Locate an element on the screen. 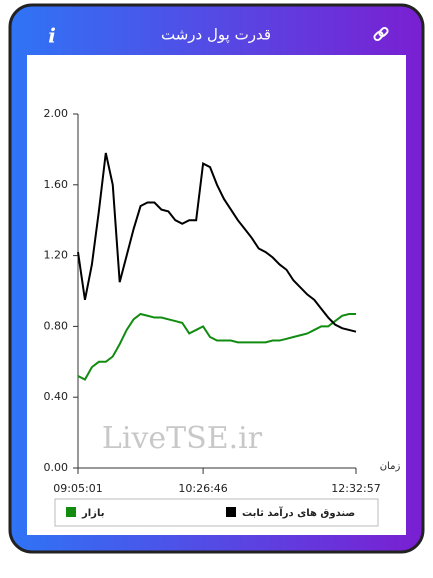  legend-label: بازار is located at coordinates (92, 513).